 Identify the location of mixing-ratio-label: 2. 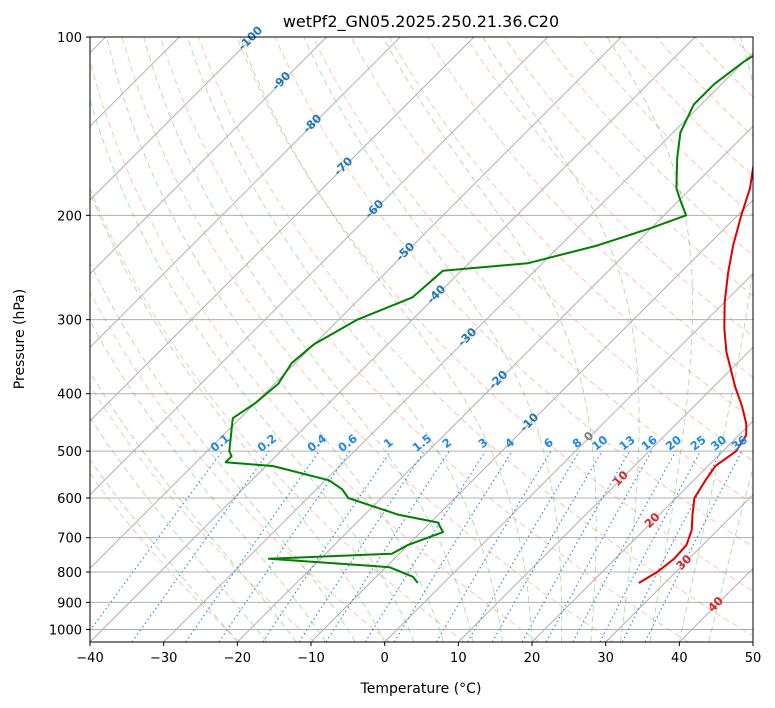
(446, 443).